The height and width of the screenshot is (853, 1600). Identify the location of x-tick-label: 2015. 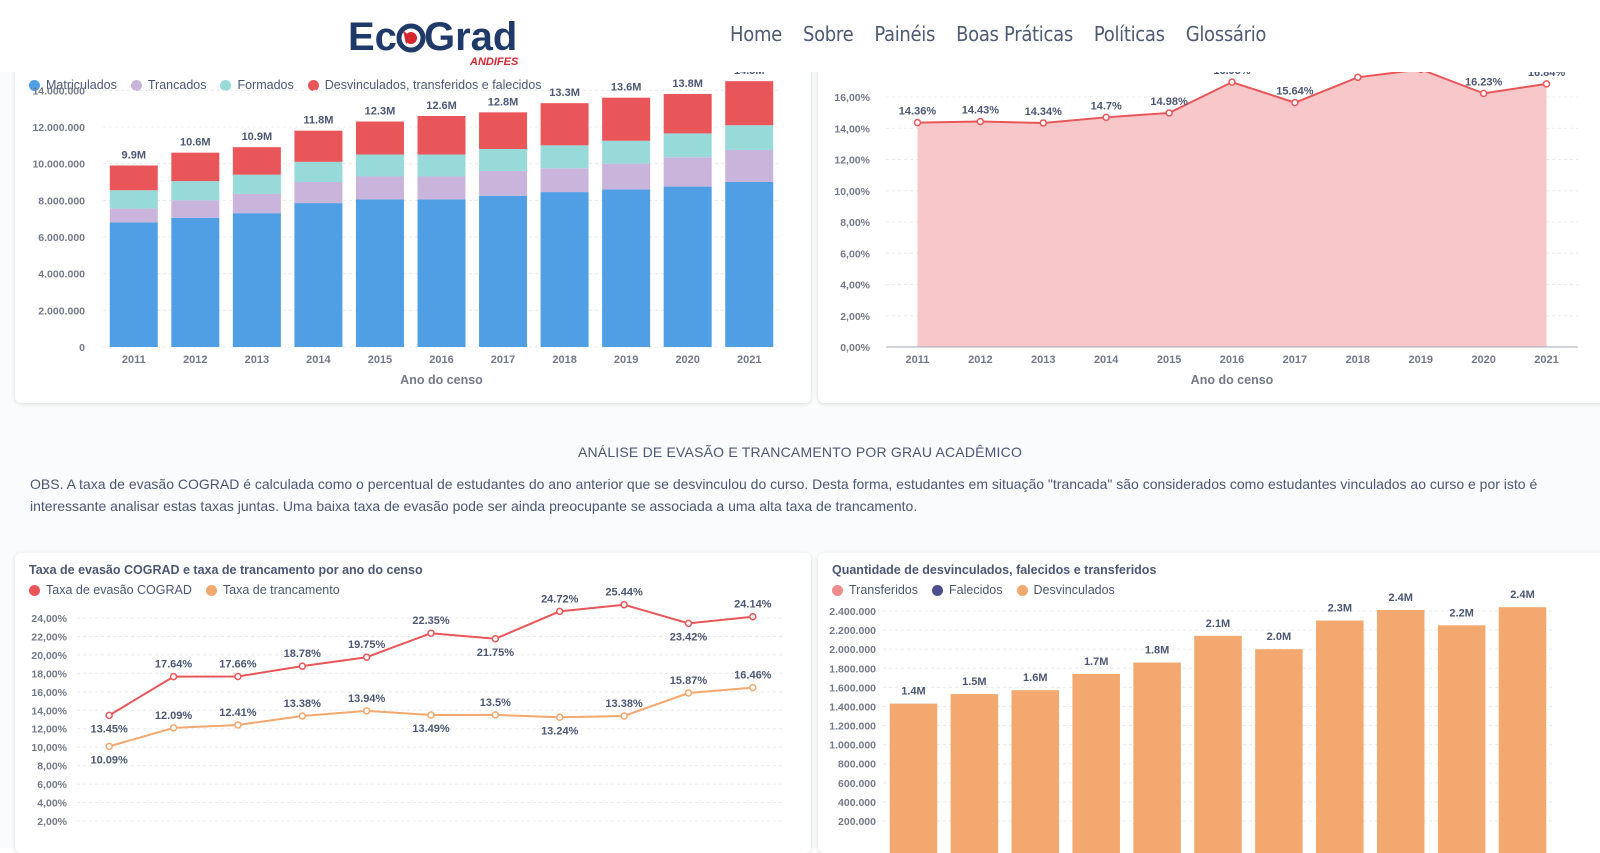
(380, 360).